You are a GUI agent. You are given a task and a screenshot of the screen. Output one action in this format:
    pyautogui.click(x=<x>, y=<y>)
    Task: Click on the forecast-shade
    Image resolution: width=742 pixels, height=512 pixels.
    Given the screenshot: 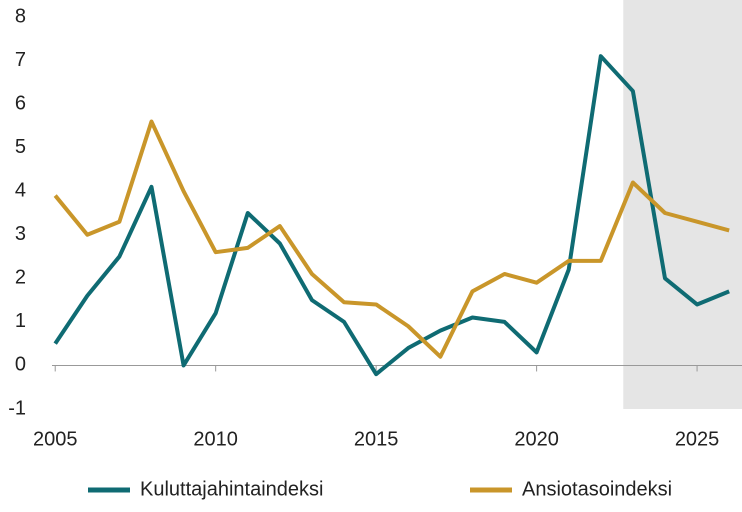 What is the action you would take?
    pyautogui.click(x=682, y=204)
    